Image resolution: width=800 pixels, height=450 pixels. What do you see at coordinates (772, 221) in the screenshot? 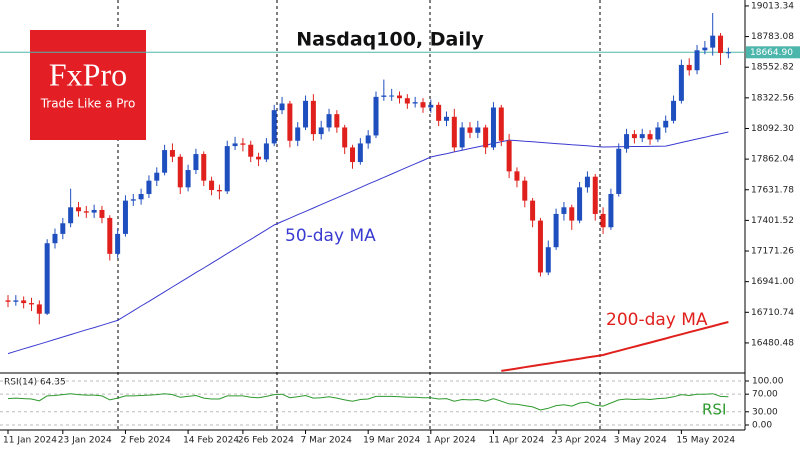
I see `y-tick-label: 17401.52` at bounding box center [772, 221].